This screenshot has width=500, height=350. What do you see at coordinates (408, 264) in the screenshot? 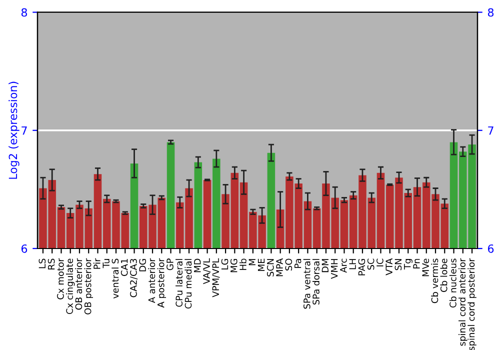
I see `x-tick-label: Tg` at bounding box center [408, 264].